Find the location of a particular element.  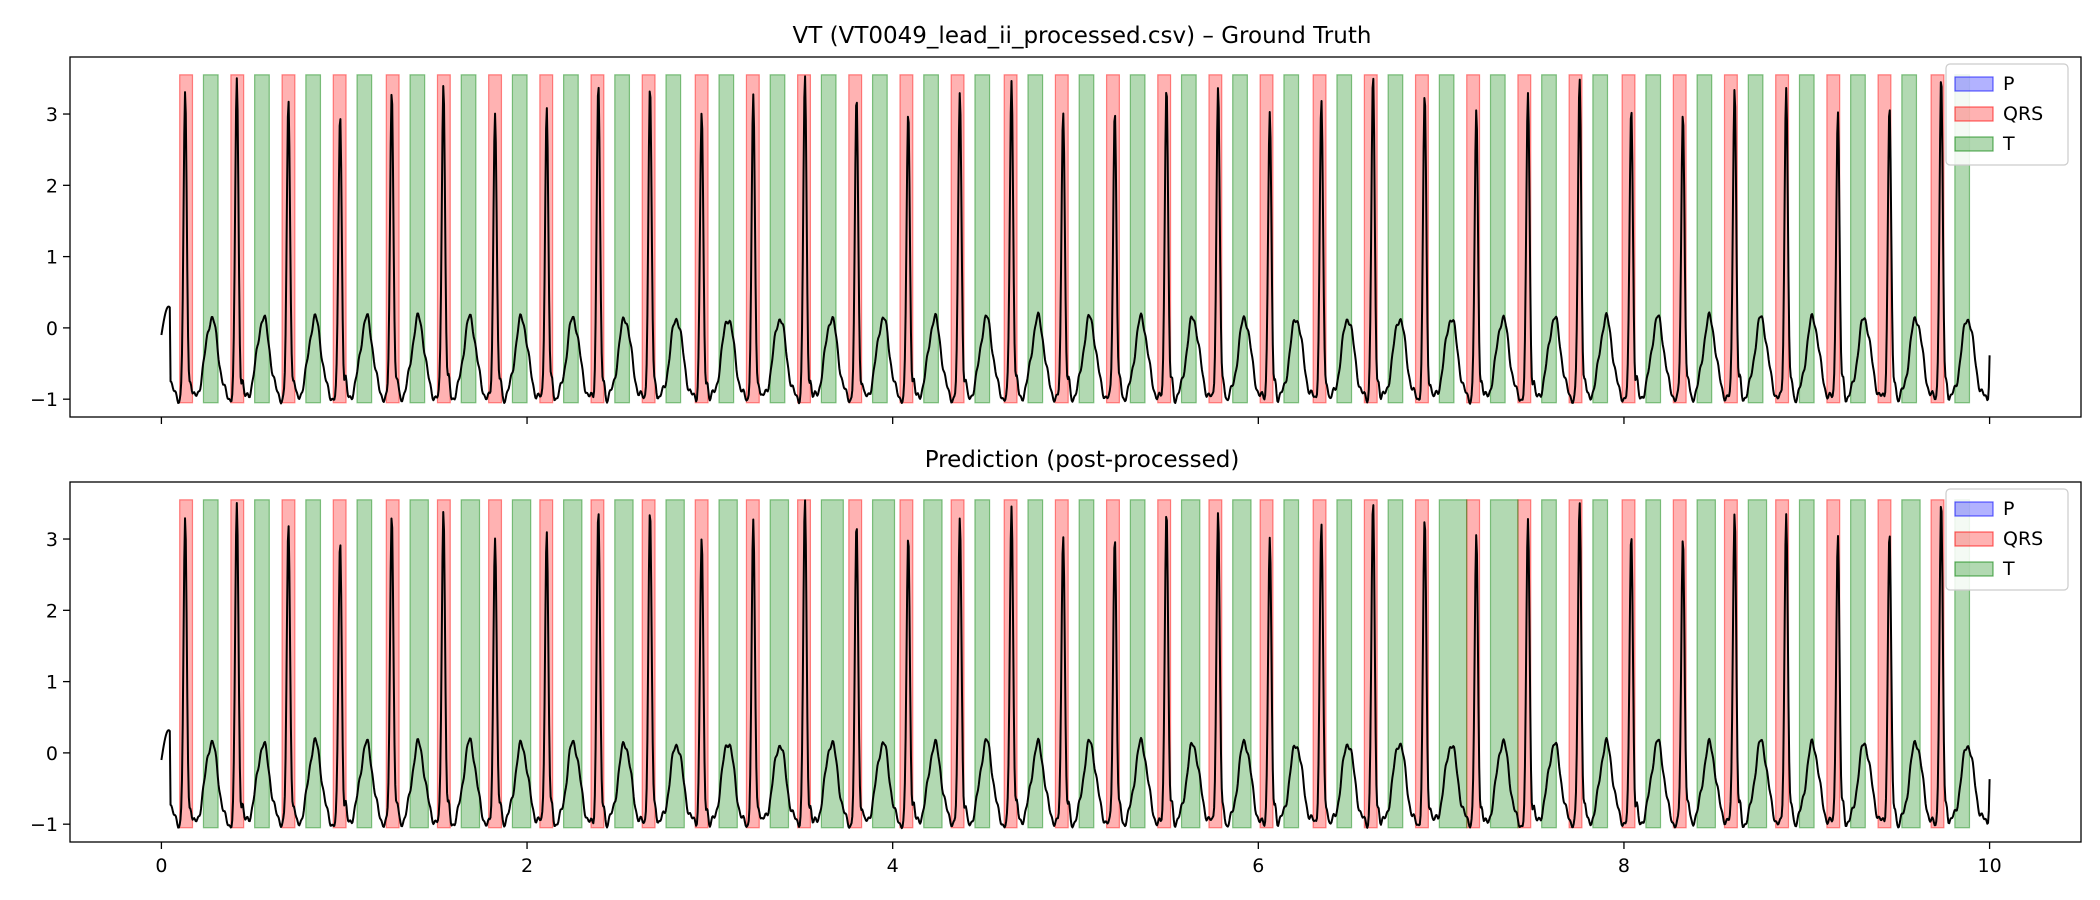

x-tick-label: 8 is located at coordinates (1624, 866).